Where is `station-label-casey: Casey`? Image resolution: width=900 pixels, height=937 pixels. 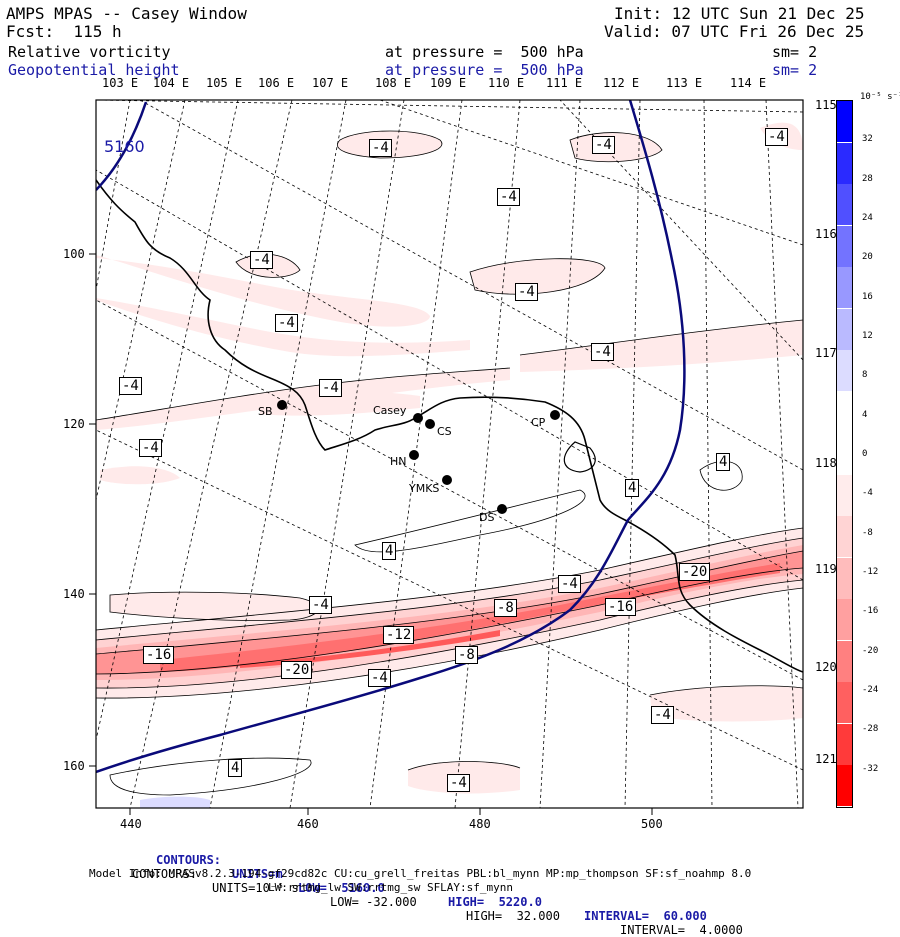
station-label-casey: Casey is located at coordinates (390, 410).